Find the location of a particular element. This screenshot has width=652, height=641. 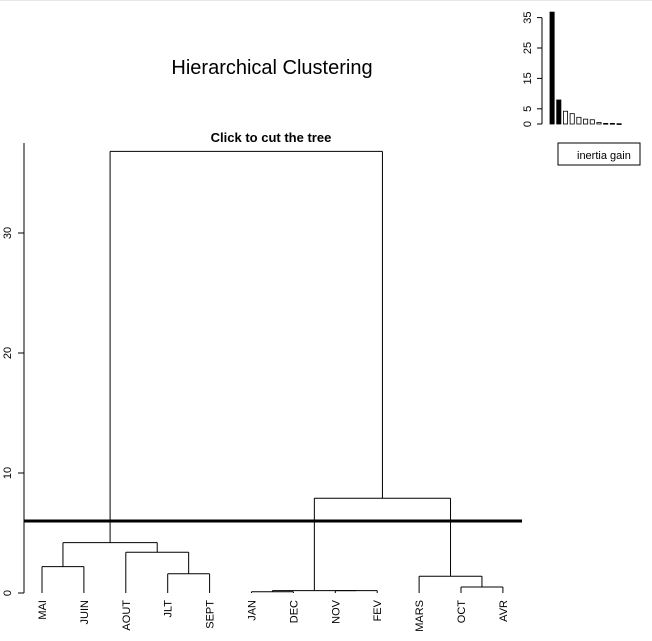

leaf-label-jlt: JLT is located at coordinates (169, 609).